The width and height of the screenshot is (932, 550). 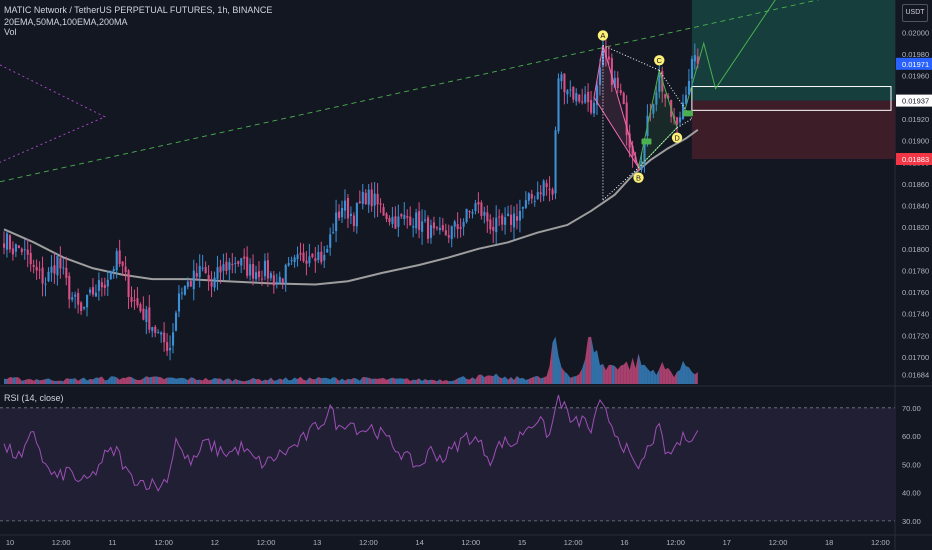 I want to click on price-scale-label: 0.02000, so click(x=915, y=32).